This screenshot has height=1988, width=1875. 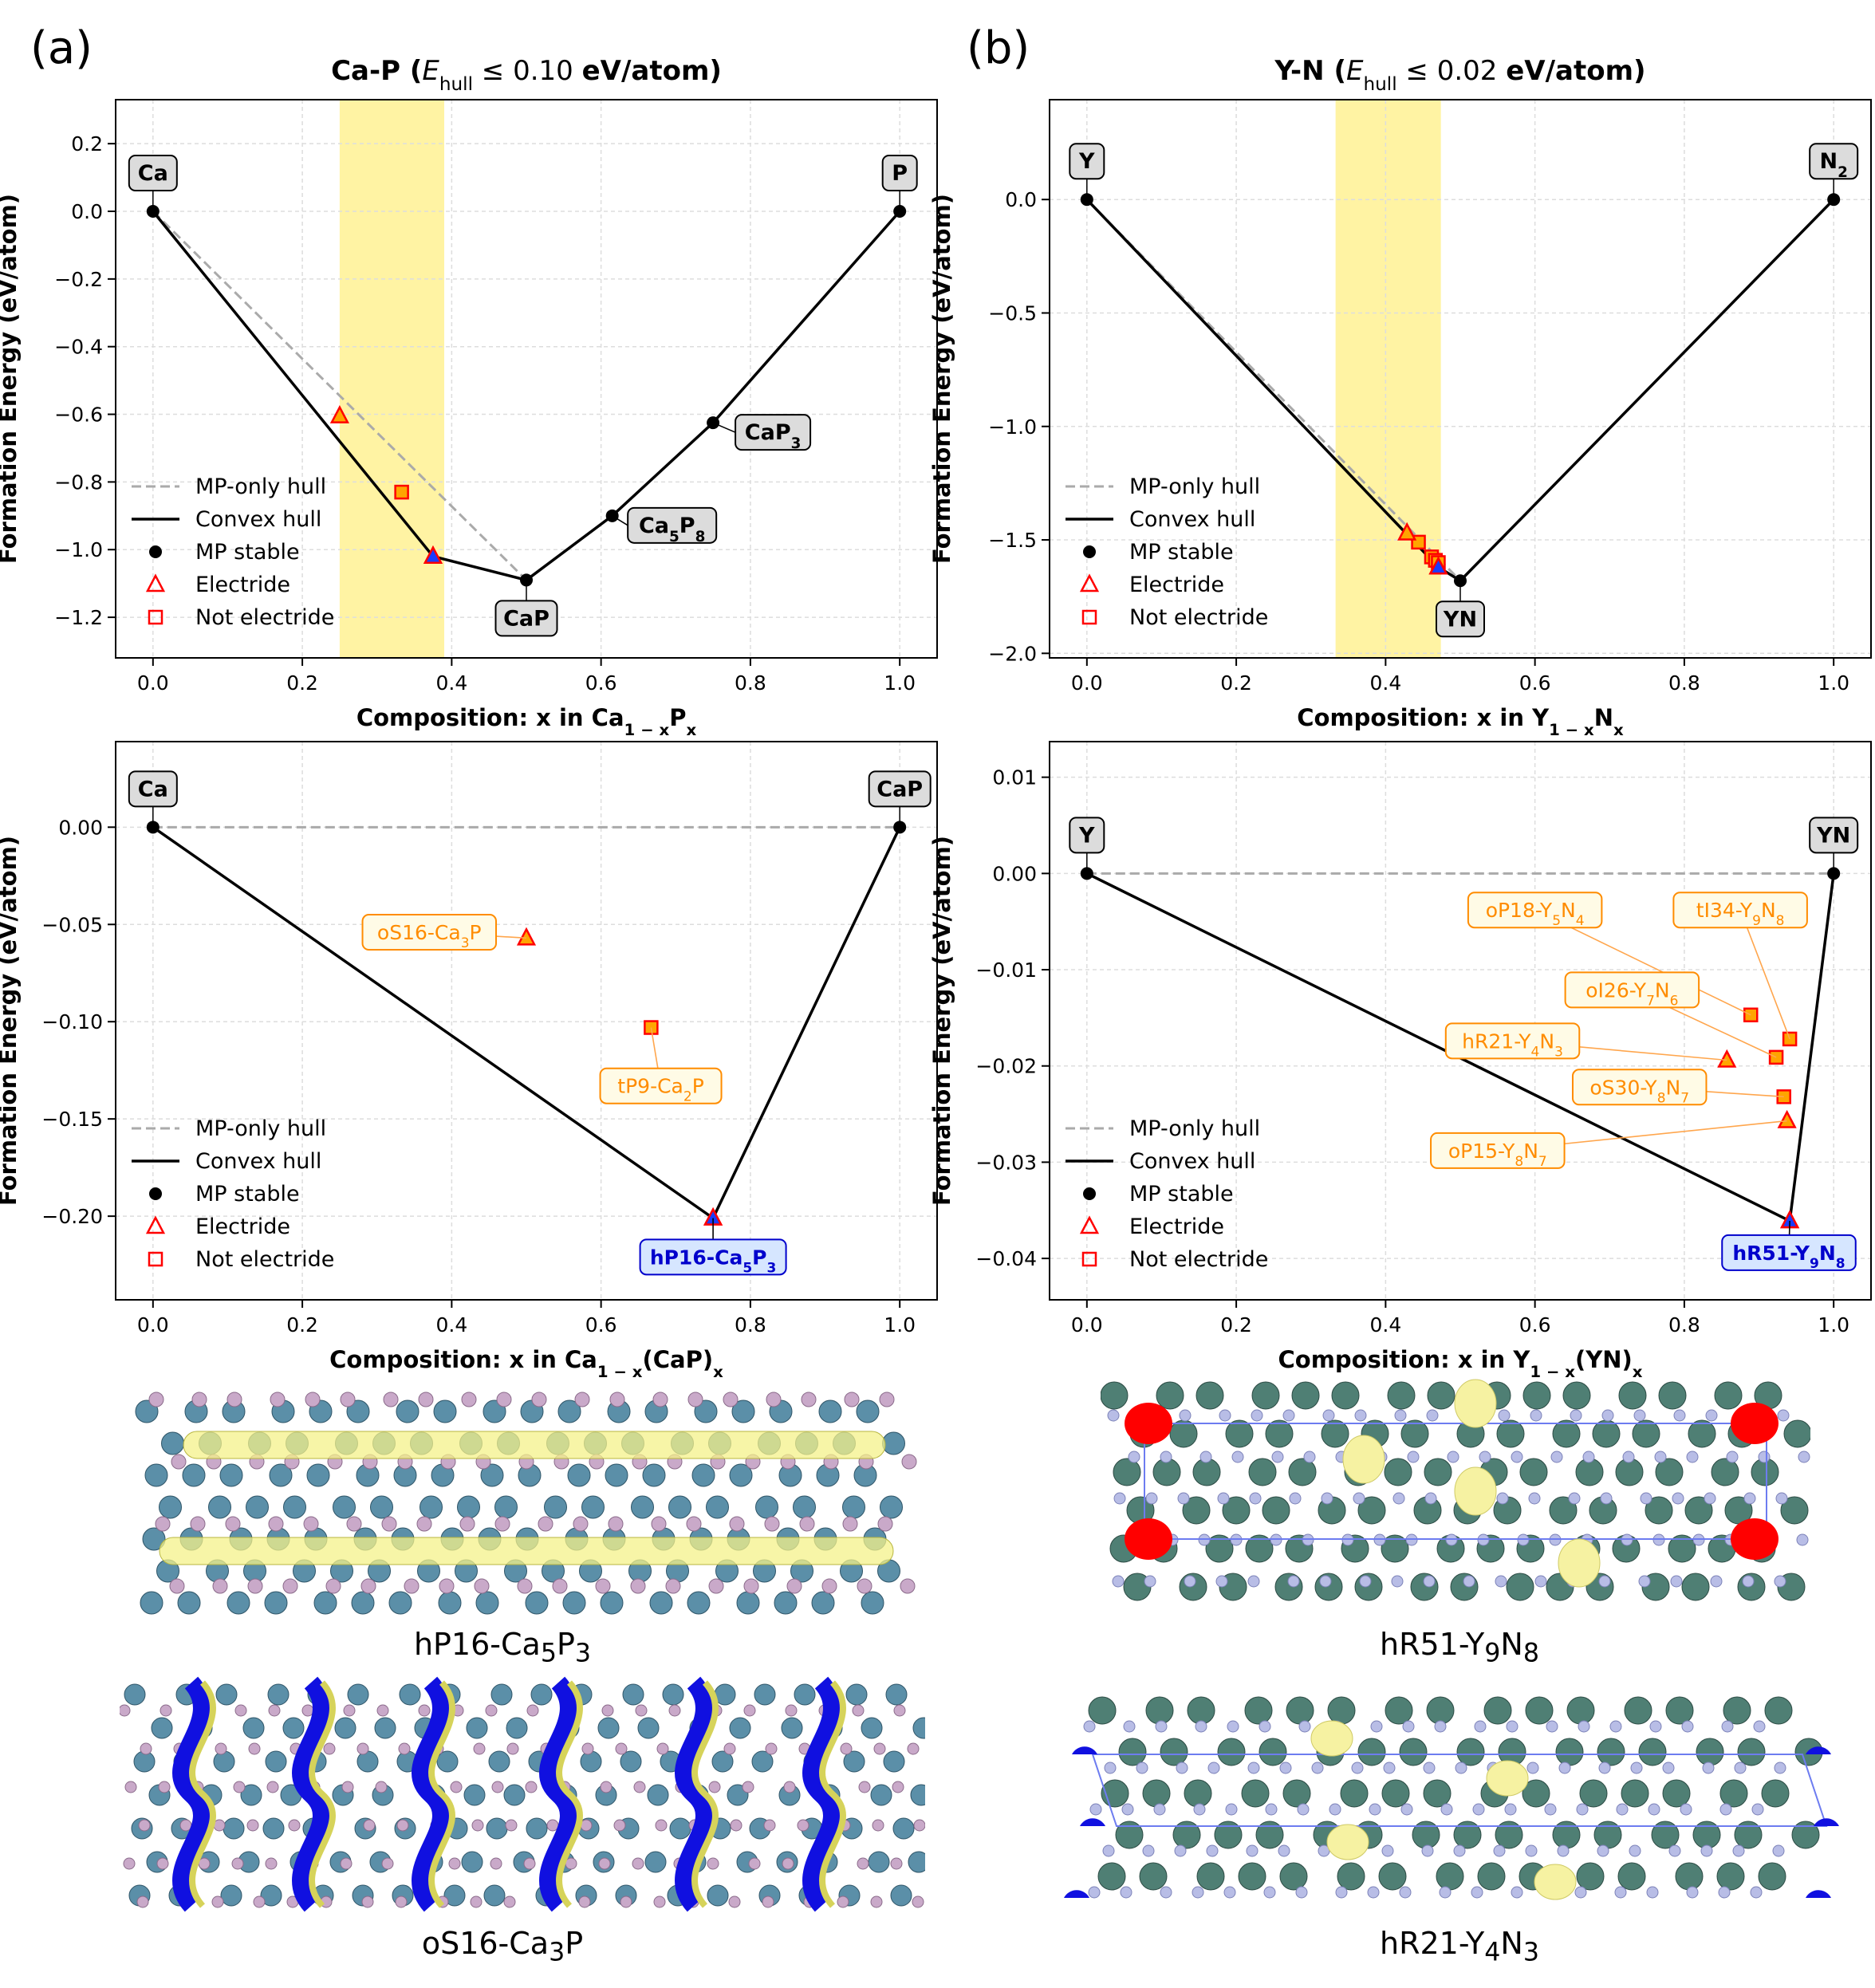 I want to click on electron-ribbon, so click(x=558, y=1794).